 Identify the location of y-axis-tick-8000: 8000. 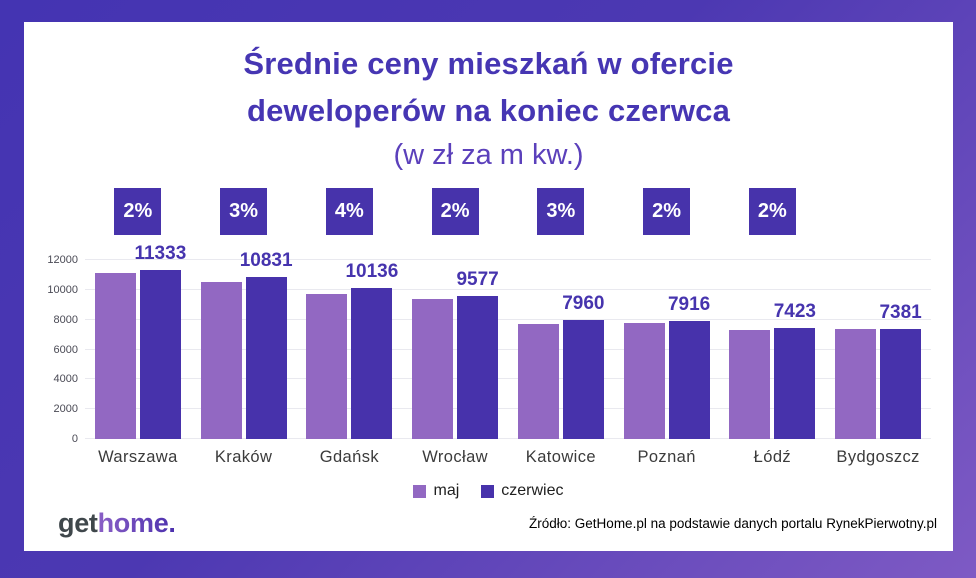
(65, 319).